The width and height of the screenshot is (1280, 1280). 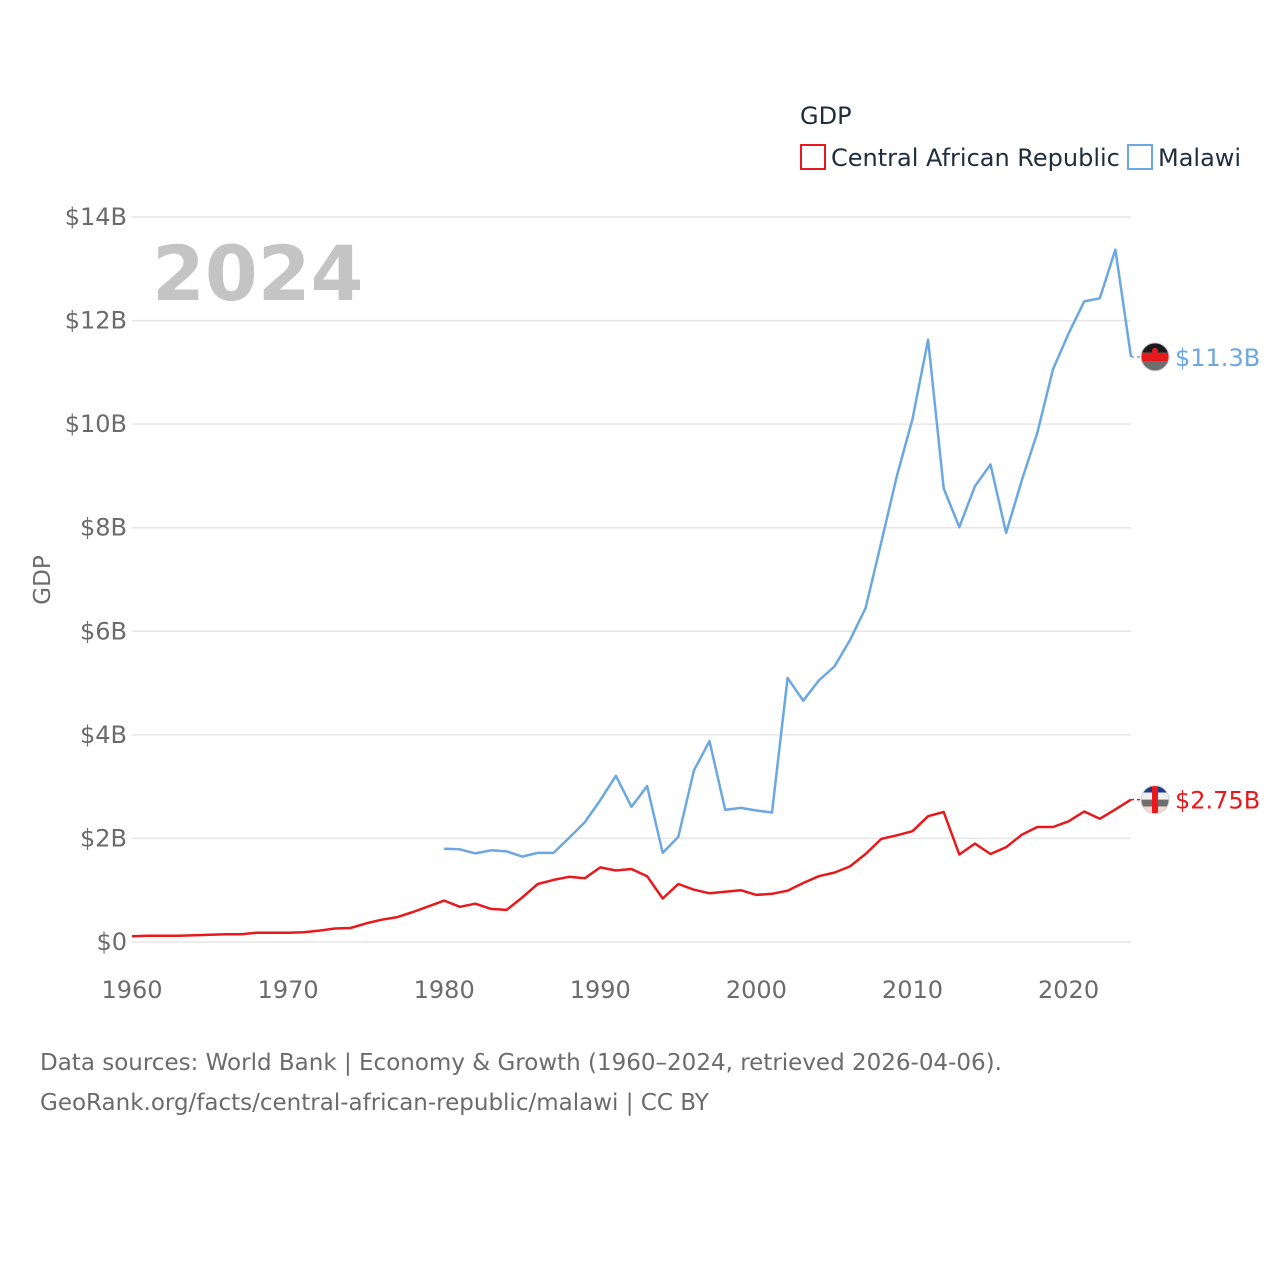 What do you see at coordinates (111, 942) in the screenshot?
I see `y-tick-label: $0` at bounding box center [111, 942].